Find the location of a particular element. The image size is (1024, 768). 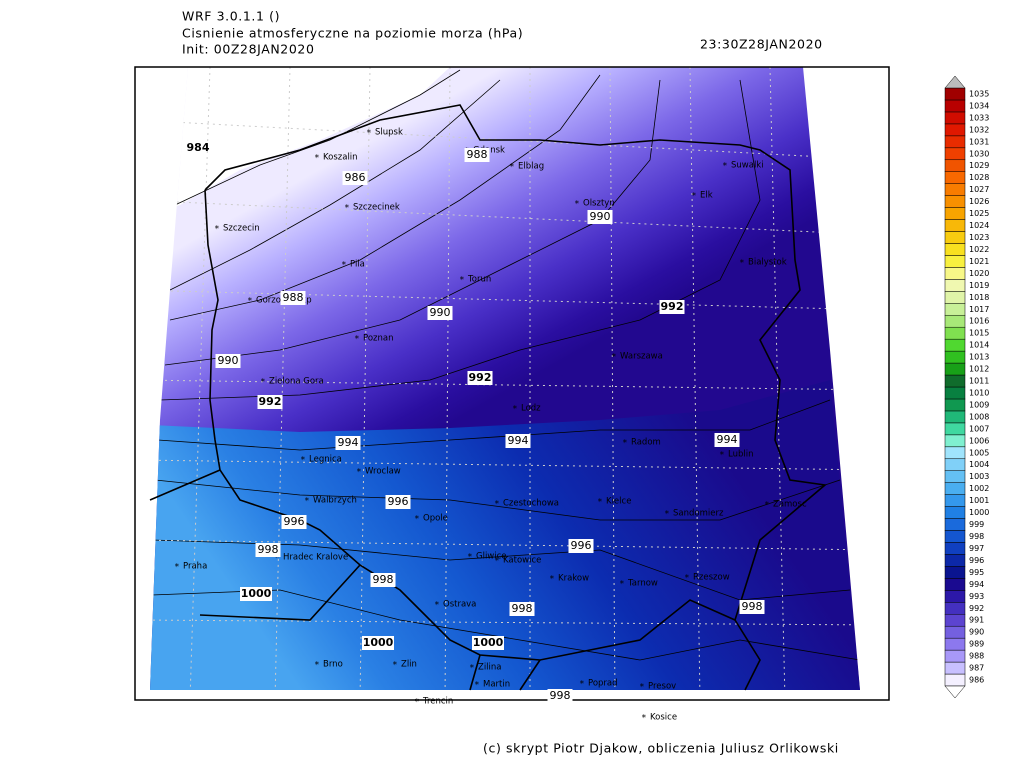

city-name: Zielona Gora is located at coordinates (296, 382).